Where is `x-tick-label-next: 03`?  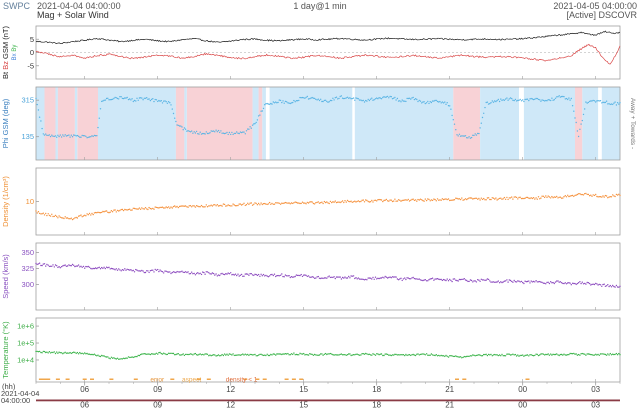 x-tick-label-next: 03 is located at coordinates (595, 404).